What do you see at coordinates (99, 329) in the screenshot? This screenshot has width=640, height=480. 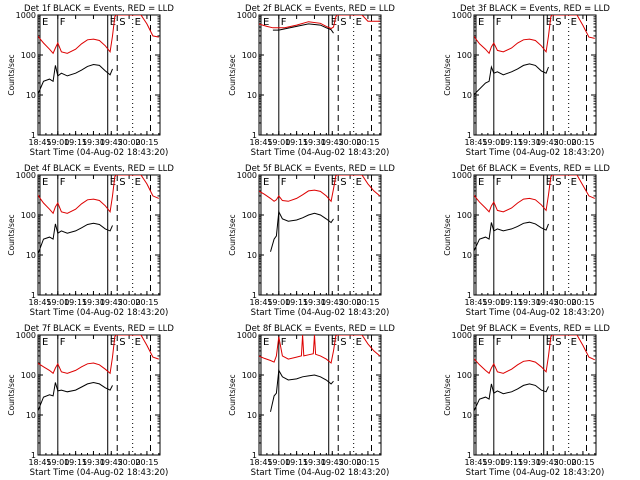 I see `chart-title: Det 7f BLACK = Events, RED = LLD` at bounding box center [99, 329].